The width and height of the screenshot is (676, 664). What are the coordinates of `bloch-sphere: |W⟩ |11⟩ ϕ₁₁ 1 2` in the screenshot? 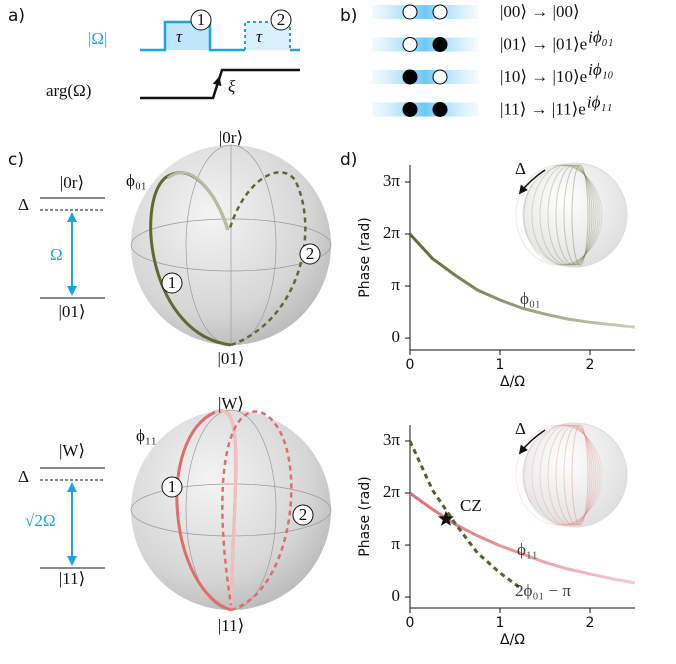 It's located at (231, 514).